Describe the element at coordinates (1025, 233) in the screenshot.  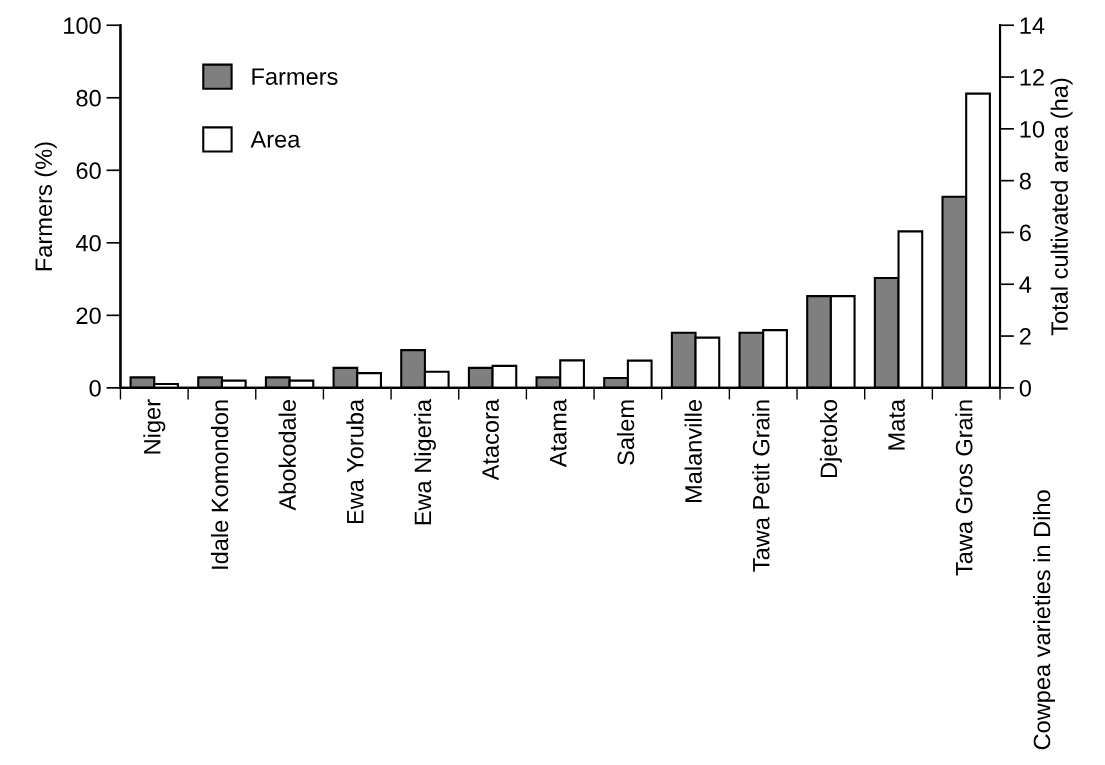
I see `y2-tick-label: 6` at that location.